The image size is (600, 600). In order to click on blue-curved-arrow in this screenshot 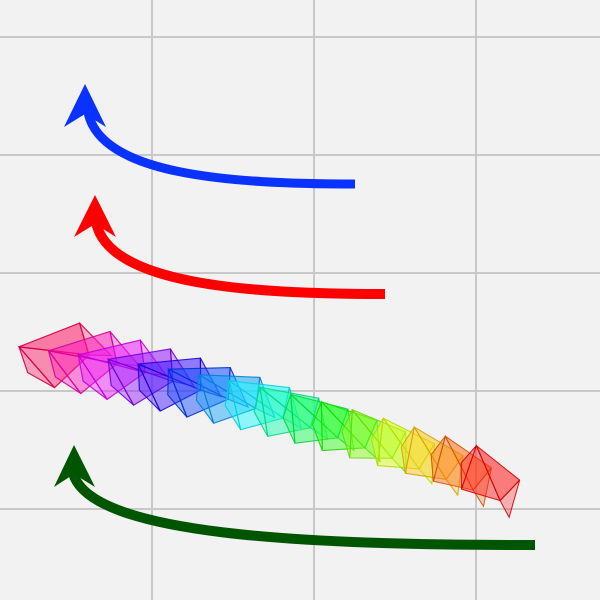, I will do `click(210, 136)`.